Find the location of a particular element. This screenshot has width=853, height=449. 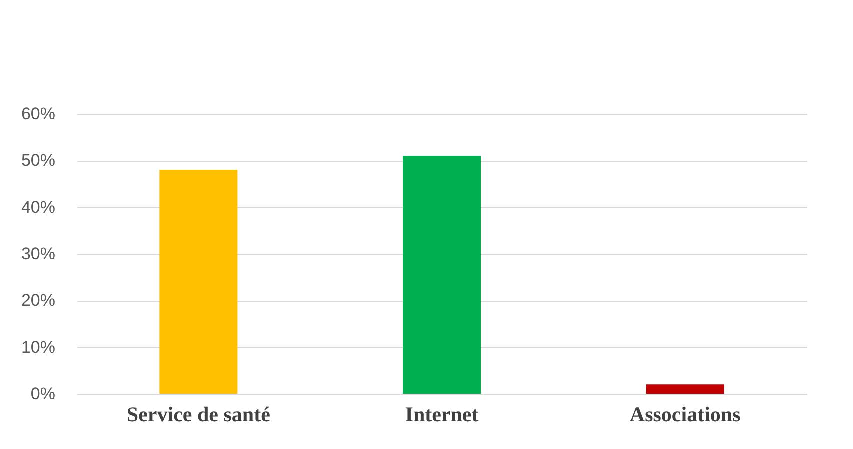

y-tick-label: 50% is located at coordinates (38, 160).